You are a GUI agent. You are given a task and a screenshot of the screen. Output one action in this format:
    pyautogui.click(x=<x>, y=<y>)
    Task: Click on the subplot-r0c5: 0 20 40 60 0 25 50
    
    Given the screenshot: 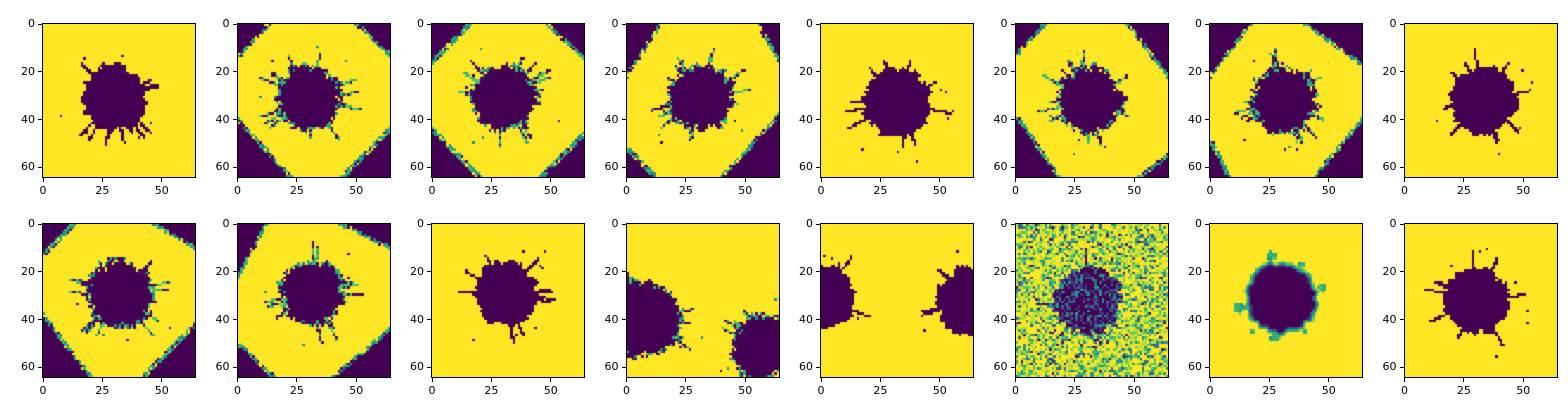 What is the action you would take?
    pyautogui.click(x=1081, y=107)
    